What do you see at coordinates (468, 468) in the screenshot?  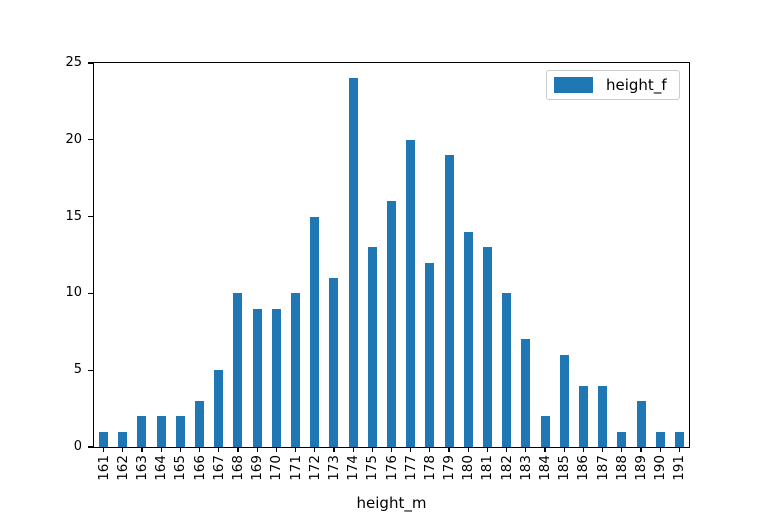 I see `x-tick-label: 180` at bounding box center [468, 468].